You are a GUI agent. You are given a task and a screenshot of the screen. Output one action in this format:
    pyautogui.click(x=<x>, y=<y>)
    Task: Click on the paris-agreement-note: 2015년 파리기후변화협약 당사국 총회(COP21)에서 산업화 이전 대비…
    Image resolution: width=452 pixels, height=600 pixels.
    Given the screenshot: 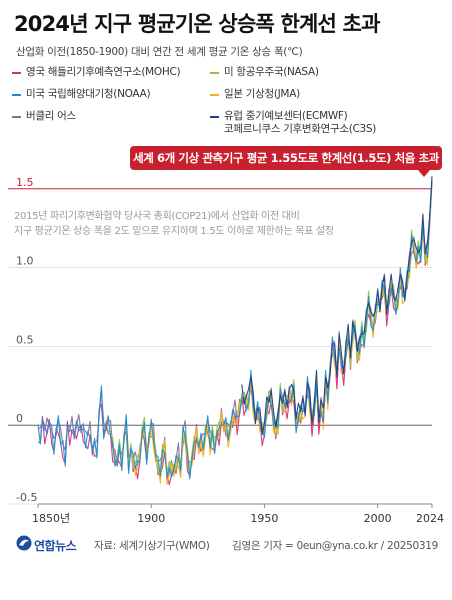 What is the action you would take?
    pyautogui.click(x=192, y=224)
    